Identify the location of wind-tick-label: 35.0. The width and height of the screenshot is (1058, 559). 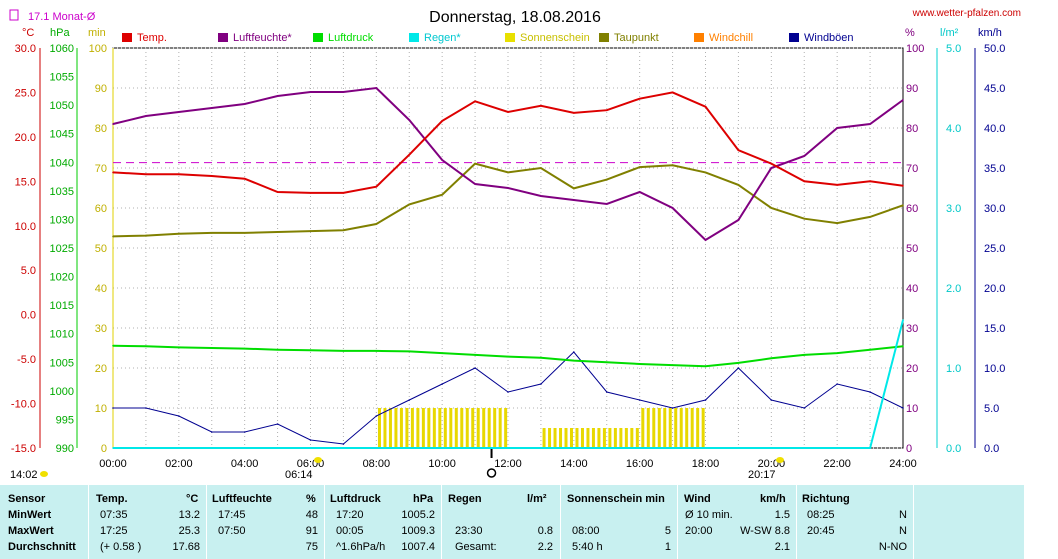
(994, 169).